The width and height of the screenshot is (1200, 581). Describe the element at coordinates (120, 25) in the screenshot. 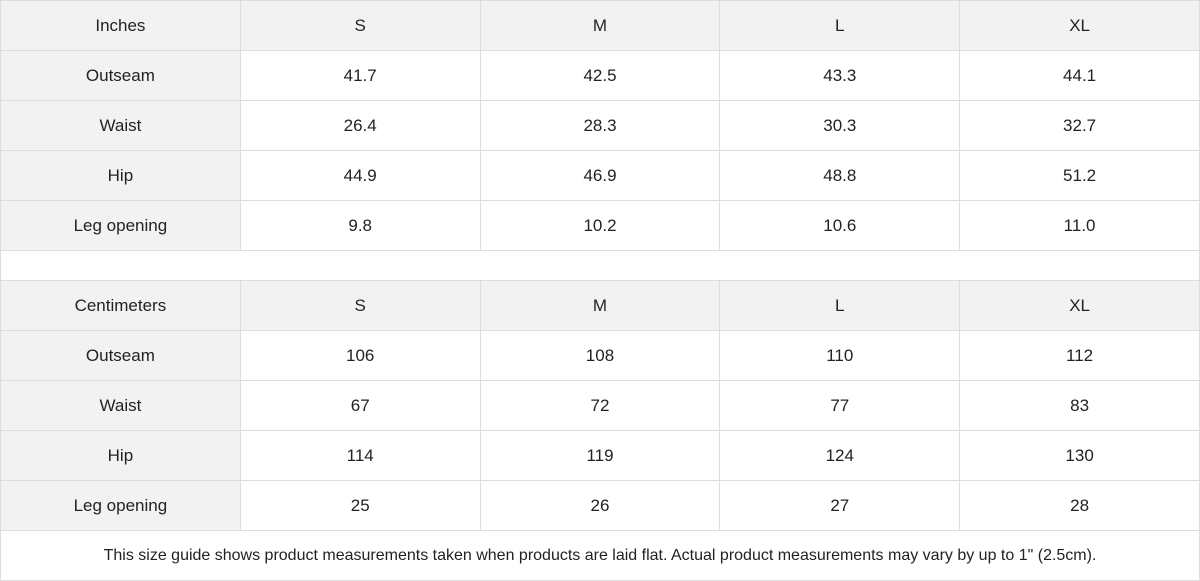

I see `unit-header: Inches` at that location.